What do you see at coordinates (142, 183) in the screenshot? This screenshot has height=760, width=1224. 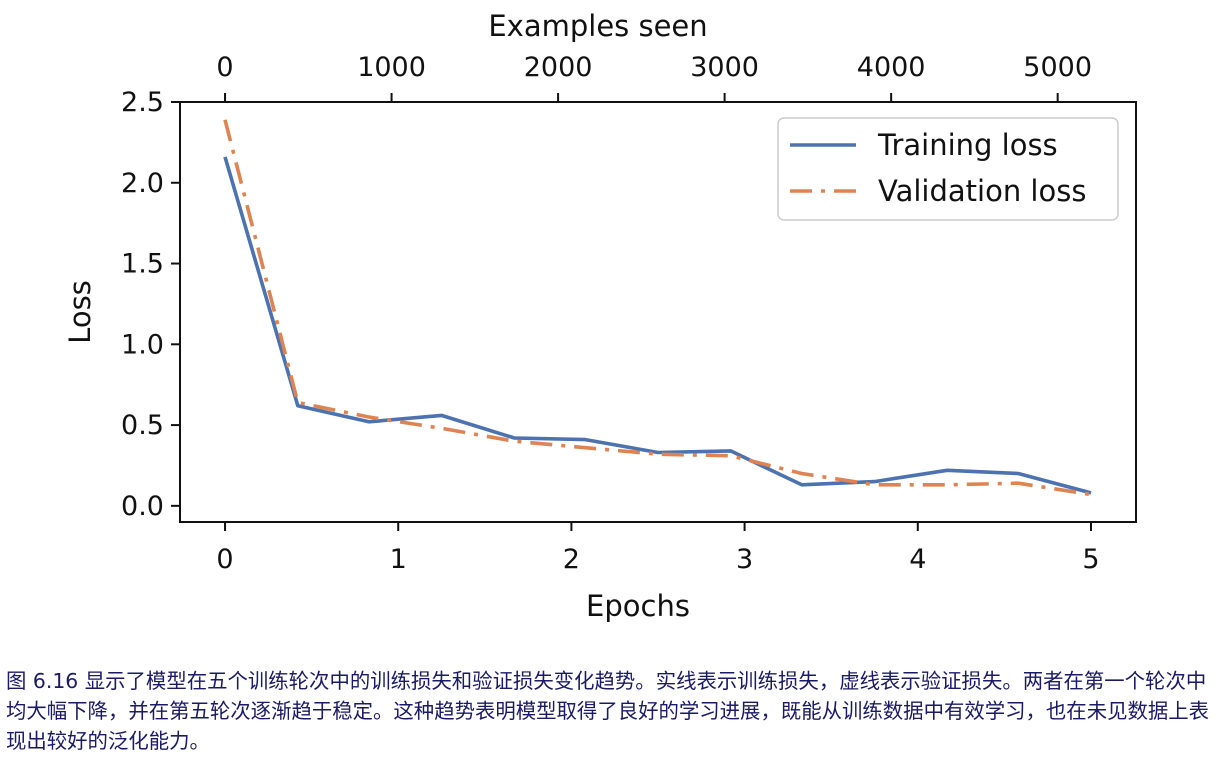 I see `y-tick-label: 2.0` at bounding box center [142, 183].